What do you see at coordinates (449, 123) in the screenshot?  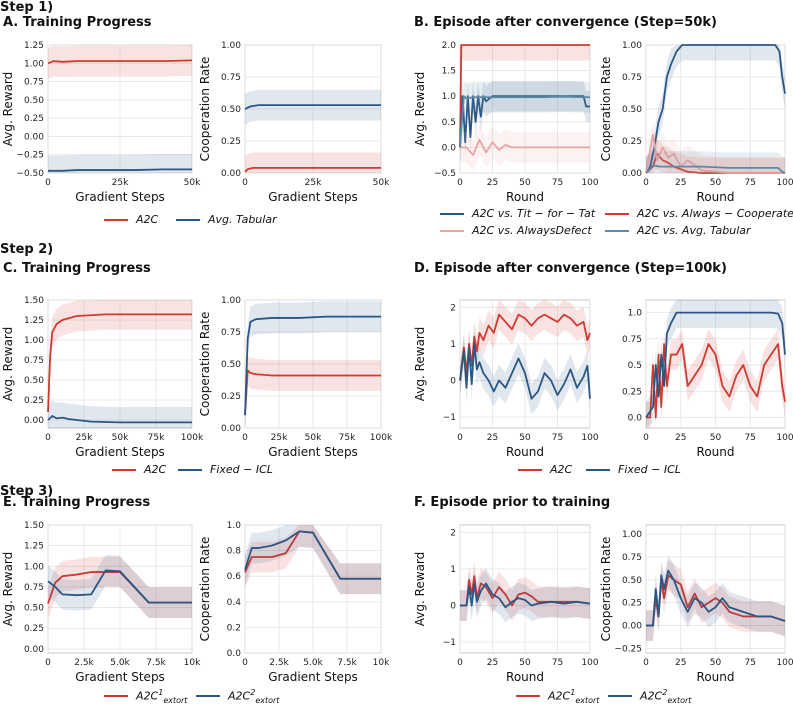 I see `y-tick-label: 0.5` at bounding box center [449, 123].